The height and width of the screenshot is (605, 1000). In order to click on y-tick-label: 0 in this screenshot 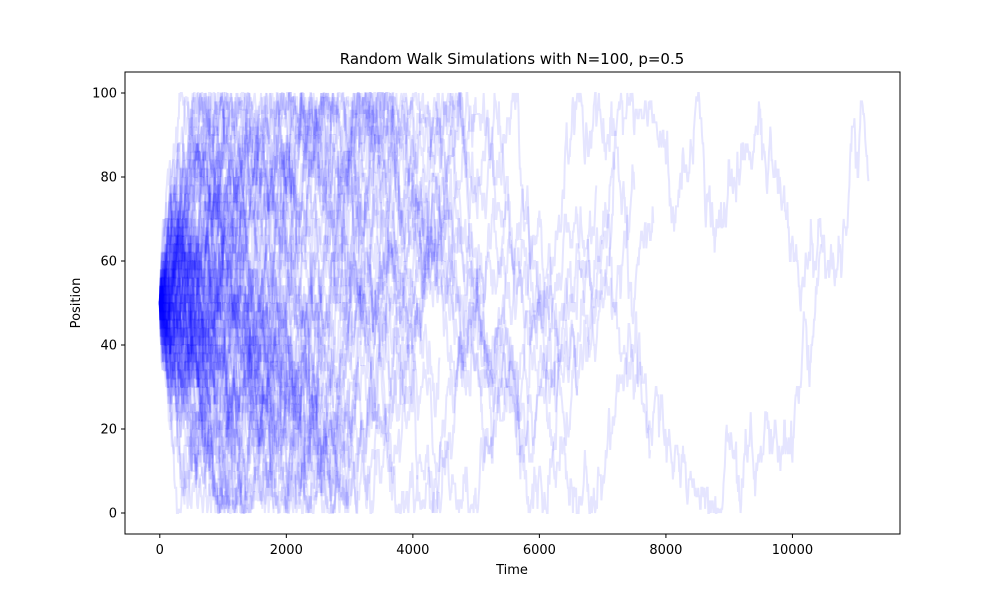, I will do `click(113, 514)`.